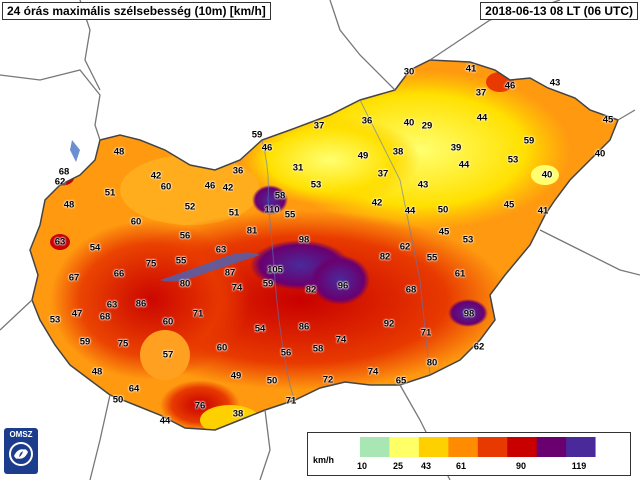  Describe the element at coordinates (559, 11) in the screenshot. I see `map-timestamp: 2018-06-13 08 LT (06 UTC)` at that location.